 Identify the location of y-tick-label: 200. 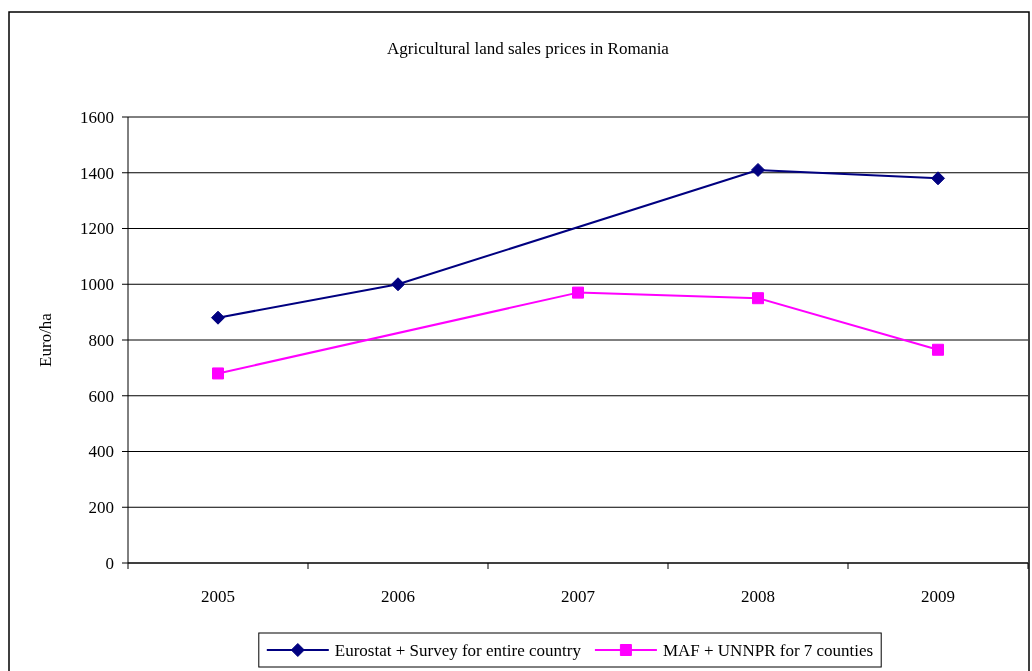
(101, 508).